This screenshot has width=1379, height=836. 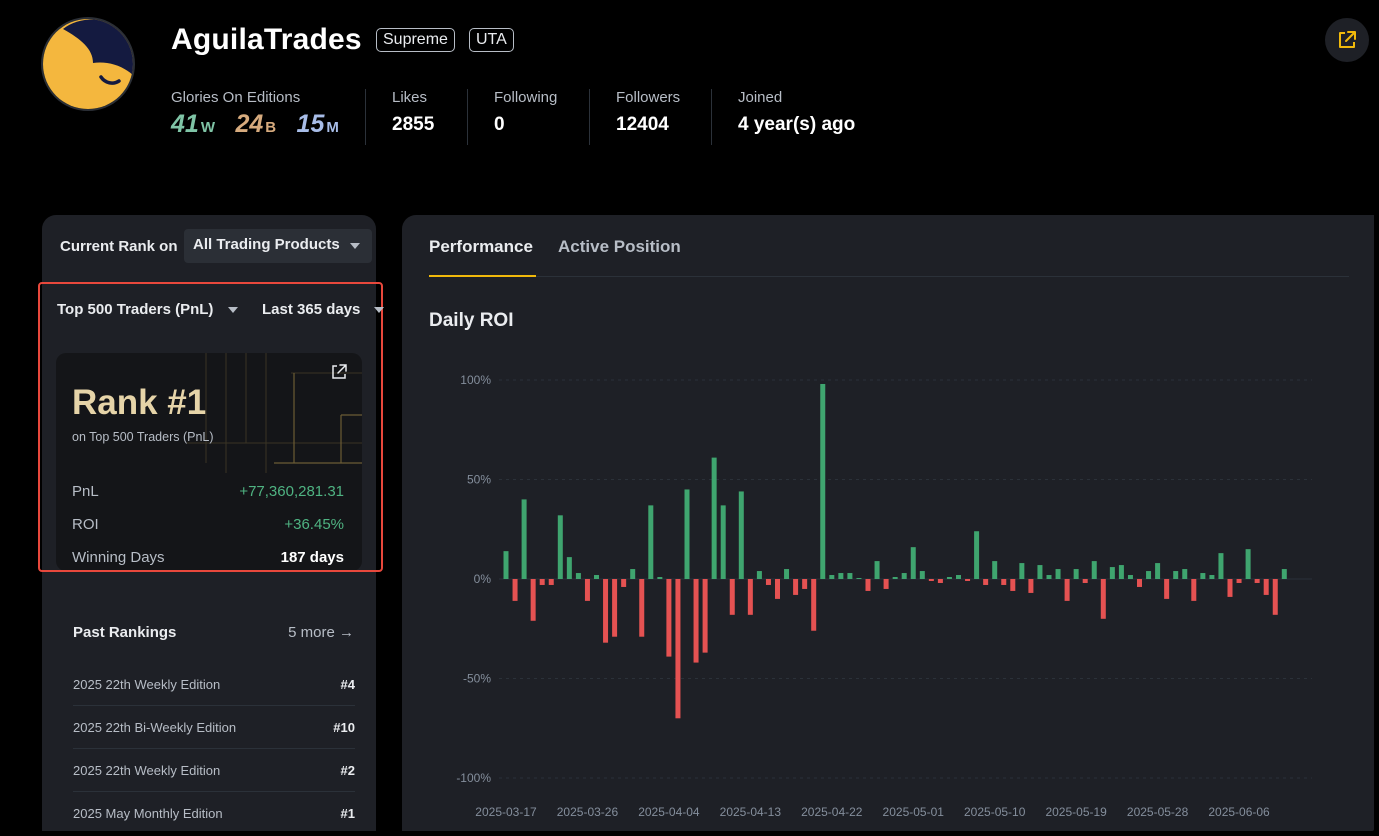 I want to click on past-ranking-row: 2025 22th Bi-Weekly Edition #10, so click(x=214, y=727).